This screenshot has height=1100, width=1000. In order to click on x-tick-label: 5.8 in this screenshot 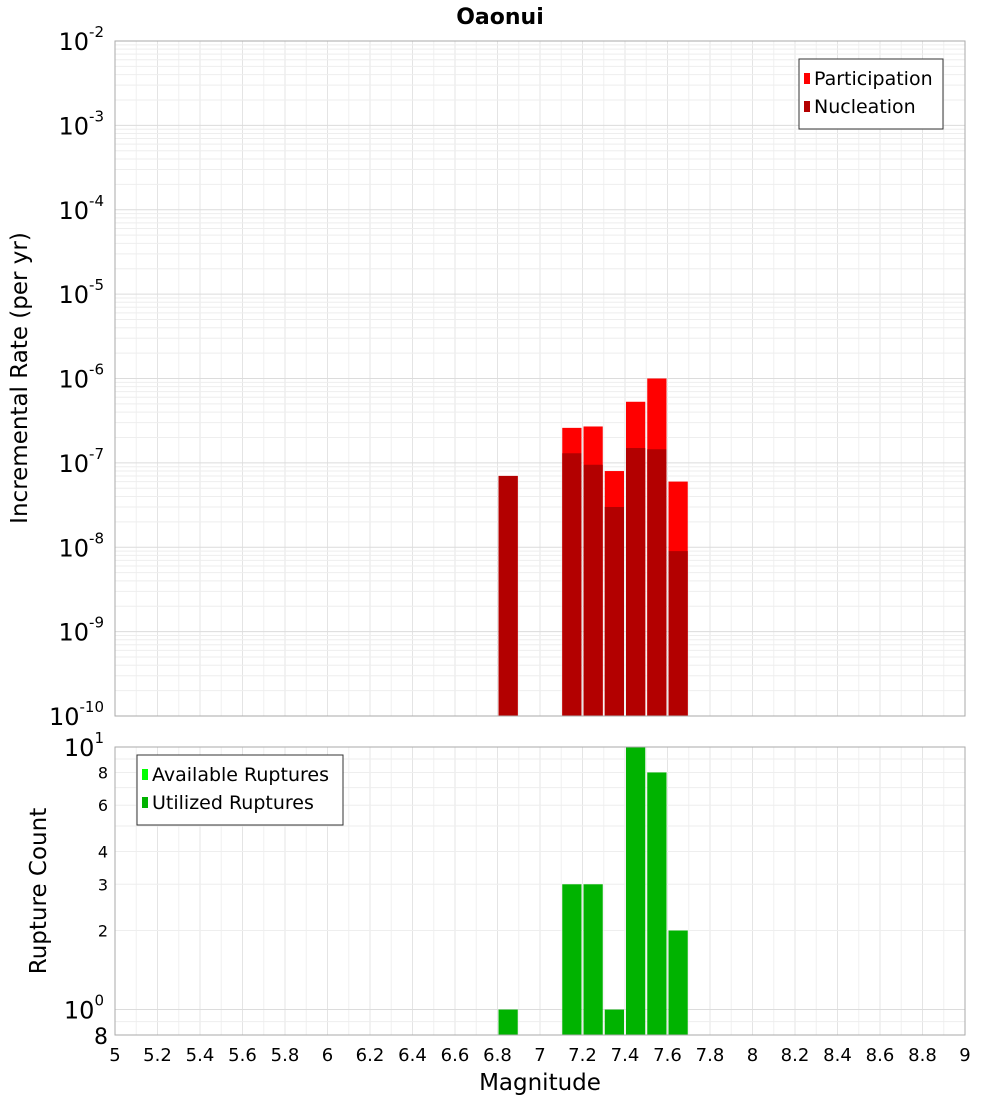, I will do `click(285, 1055)`.